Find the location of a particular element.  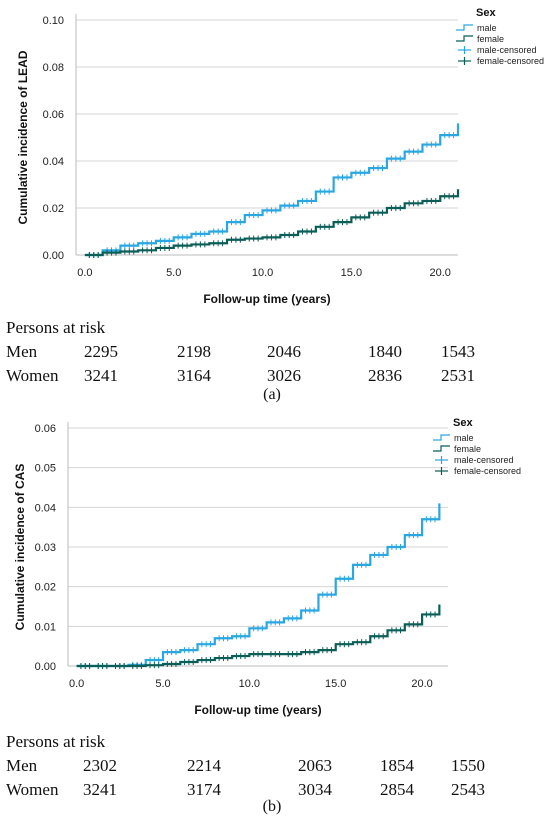

risk-value: 1550 is located at coordinates (468, 765).